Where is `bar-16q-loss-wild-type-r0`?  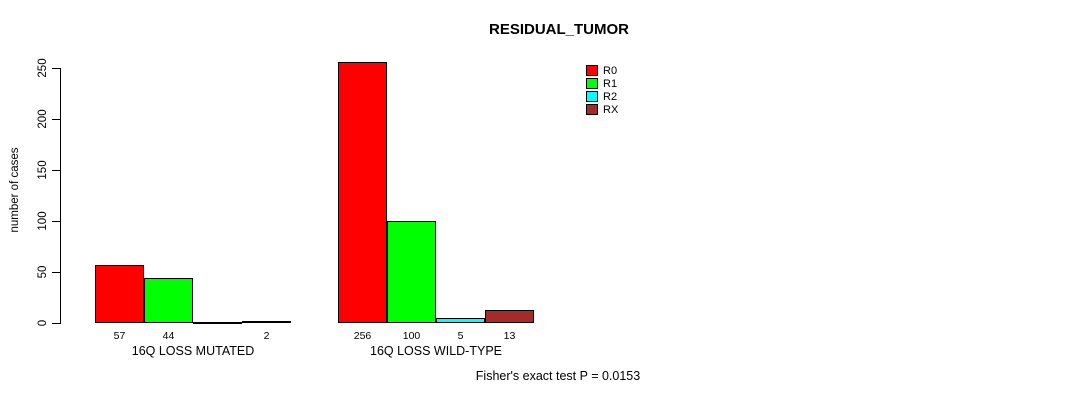
bar-16q-loss-wild-type-r0 is located at coordinates (362, 192).